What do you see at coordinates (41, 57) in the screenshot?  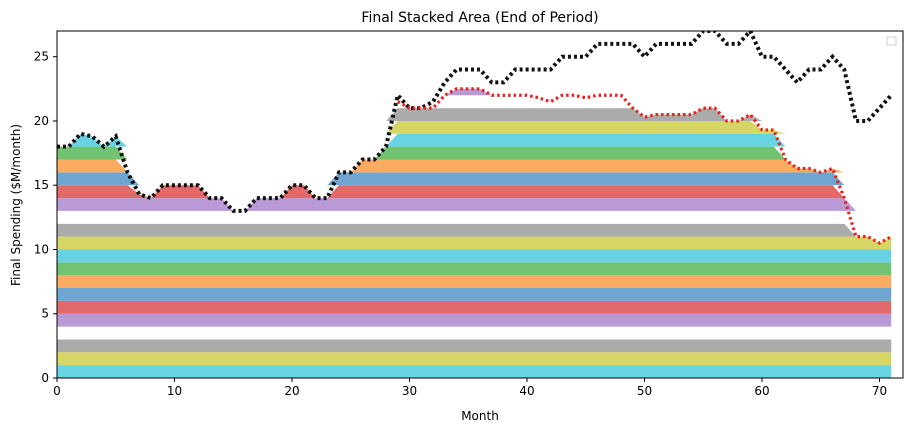 I see `y-tick-label: 25` at bounding box center [41, 57].